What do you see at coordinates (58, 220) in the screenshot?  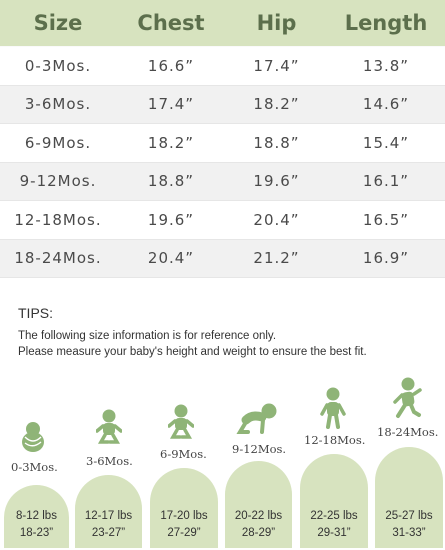 I see `size-cell: 12-18Mos.` at bounding box center [58, 220].